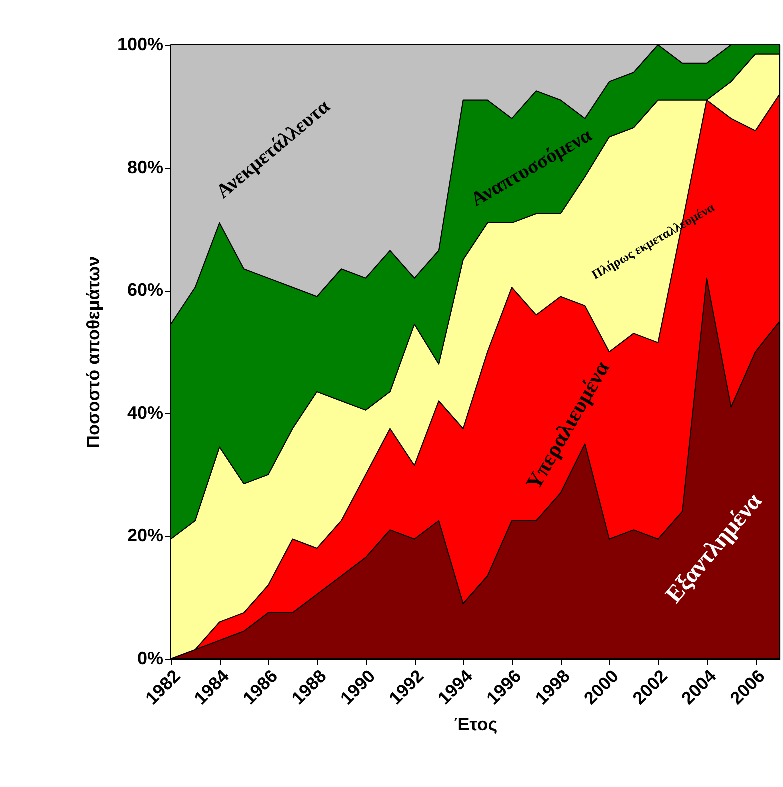 The width and height of the screenshot is (783, 787). Describe the element at coordinates (140, 44) in the screenshot. I see `y-tick-label: 100%` at that location.